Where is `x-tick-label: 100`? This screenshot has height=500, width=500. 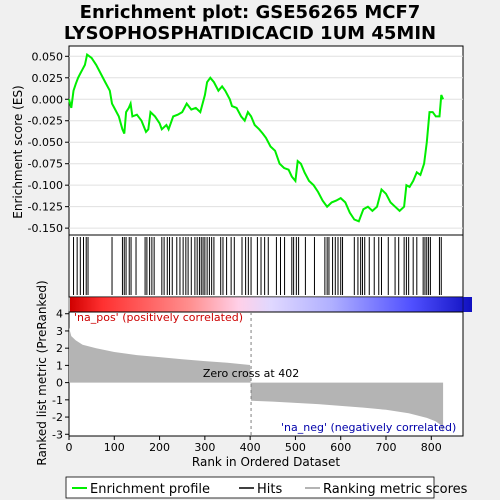
x-tick-label: 100 is located at coordinates (114, 447).